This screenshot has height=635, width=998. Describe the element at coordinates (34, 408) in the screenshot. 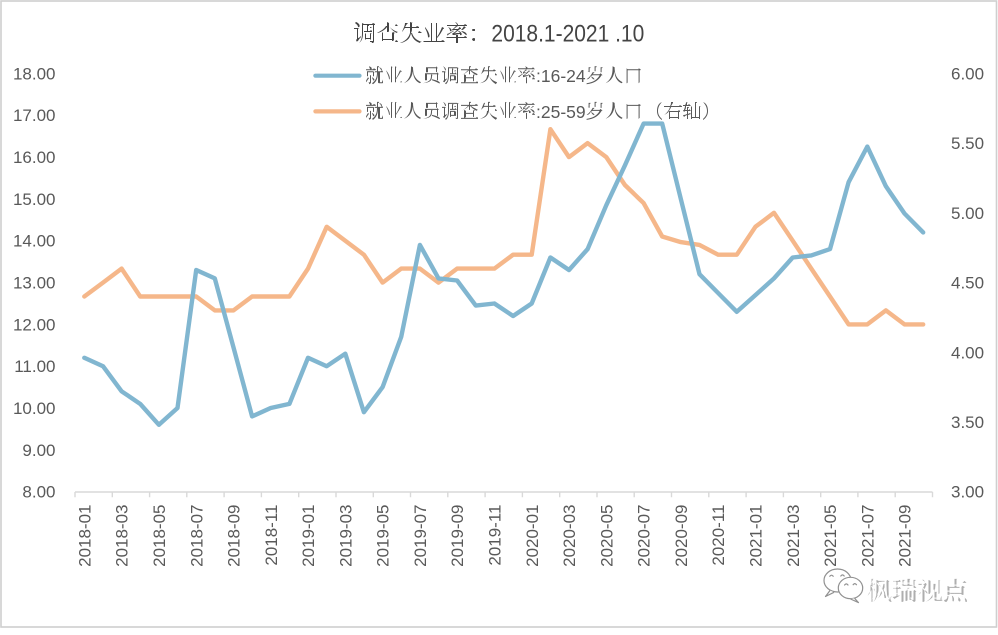

I see `svg-text: 10.00` at that location.